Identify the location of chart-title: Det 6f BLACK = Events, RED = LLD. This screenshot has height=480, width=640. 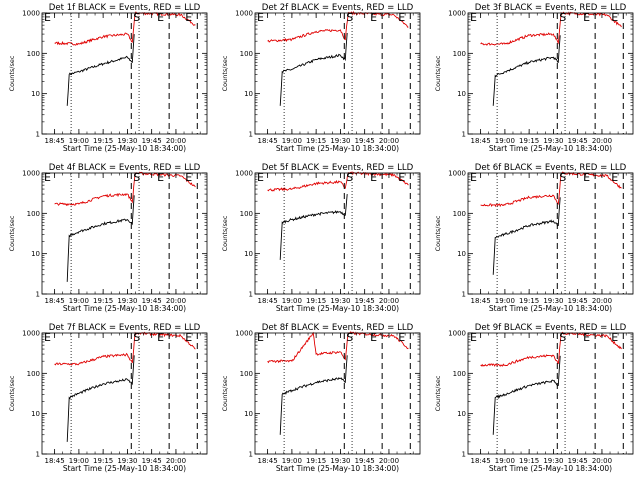
(551, 168).